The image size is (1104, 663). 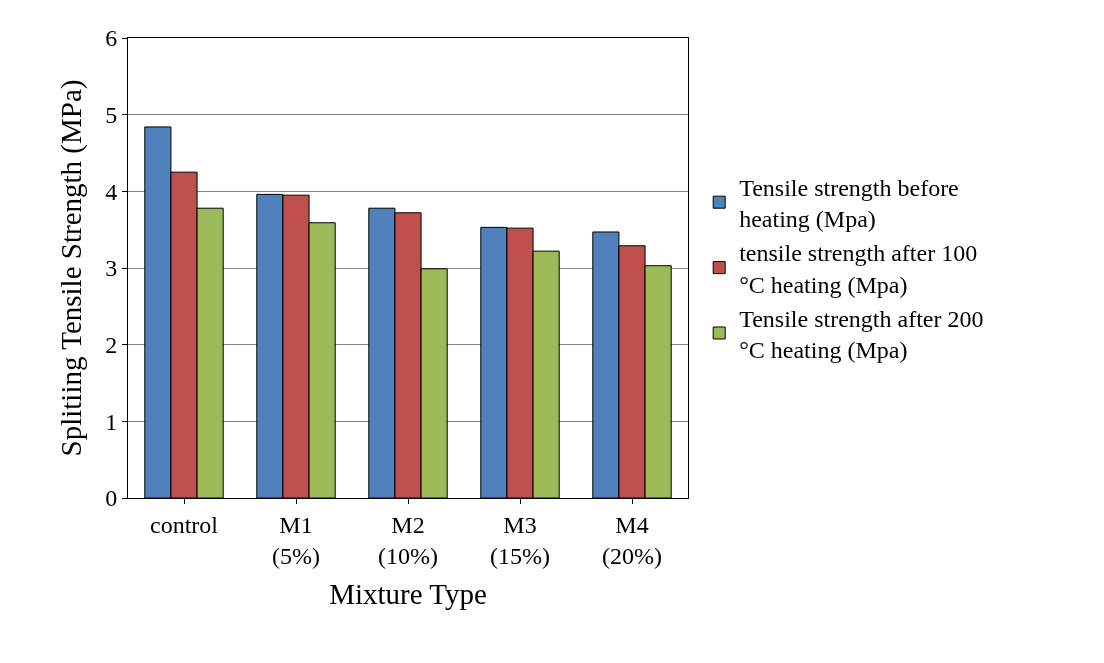 I want to click on x-tick-label: M3 (15%), so click(x=520, y=540).